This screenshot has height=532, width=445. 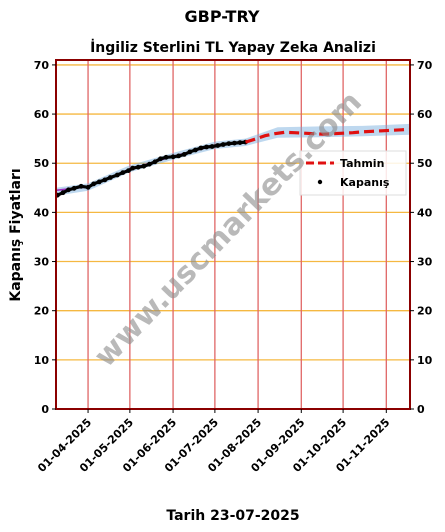 I want to click on x-axis-label: Tarih 23-07-2025, so click(x=232, y=516).